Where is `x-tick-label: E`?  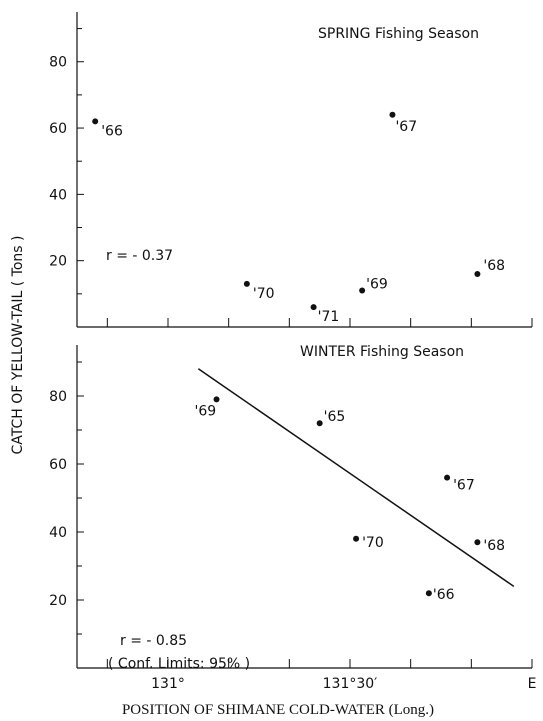
x-tick-label: E is located at coordinates (532, 684).